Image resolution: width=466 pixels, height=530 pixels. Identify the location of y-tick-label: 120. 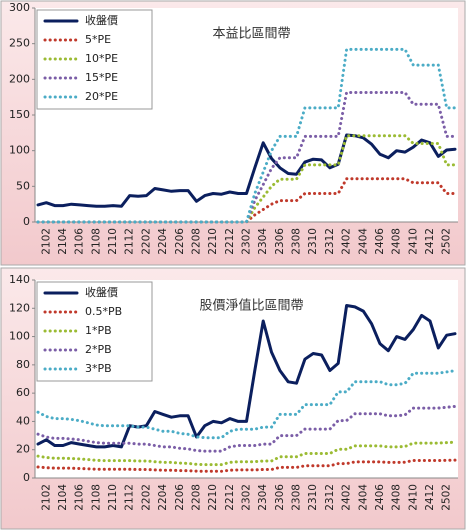
(19, 307).